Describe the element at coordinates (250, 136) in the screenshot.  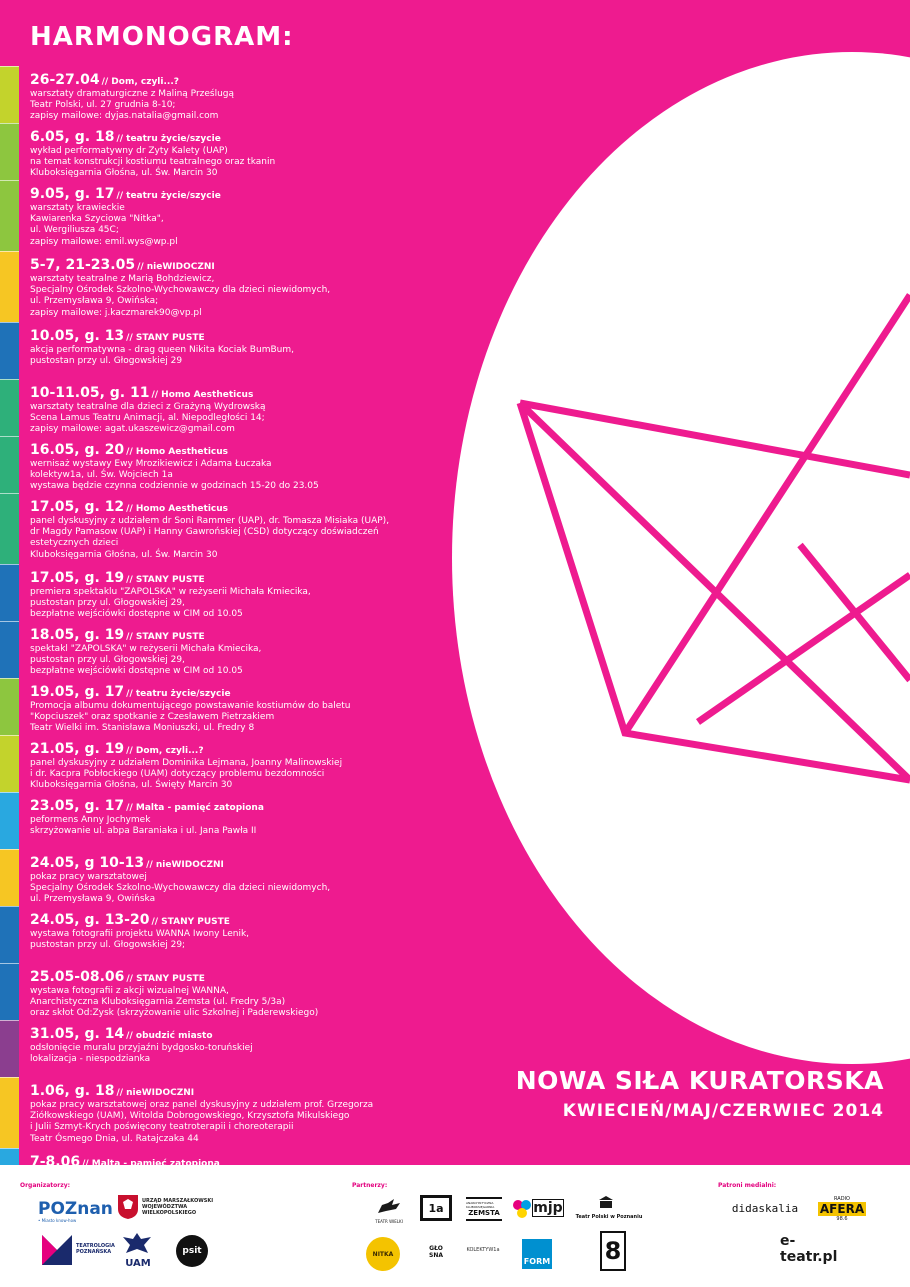
I see `event-heading: 6.05, g. 18// teatru życie/szycie` at that location.